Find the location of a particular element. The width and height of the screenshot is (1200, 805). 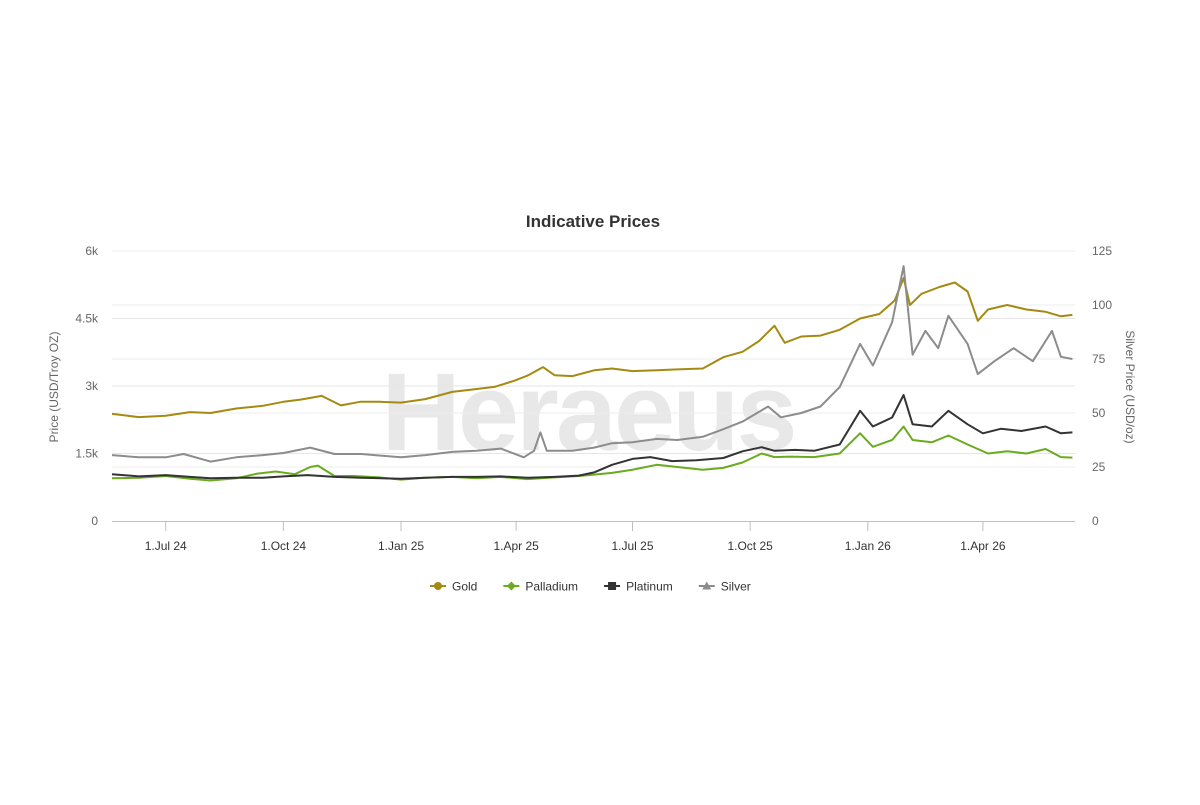

x-tick-label: 1.Jan 25 is located at coordinates (401, 546).